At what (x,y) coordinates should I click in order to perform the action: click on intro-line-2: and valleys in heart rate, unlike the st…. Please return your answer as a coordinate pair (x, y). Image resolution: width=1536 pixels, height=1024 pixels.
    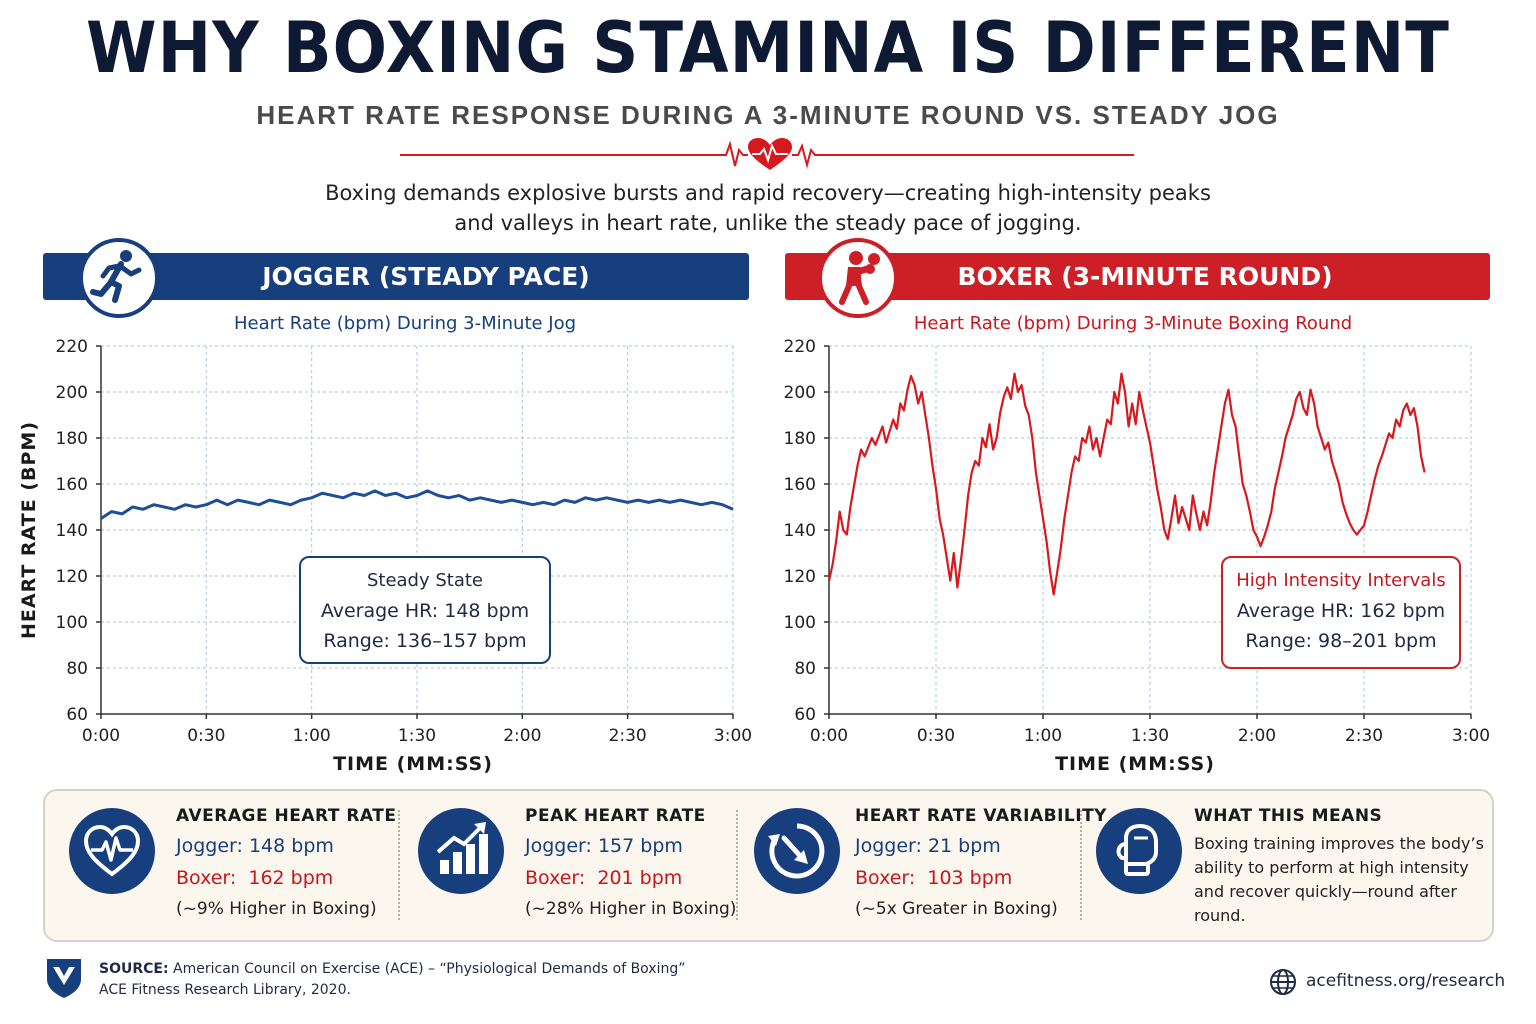
    Looking at the image, I should click on (768, 223).